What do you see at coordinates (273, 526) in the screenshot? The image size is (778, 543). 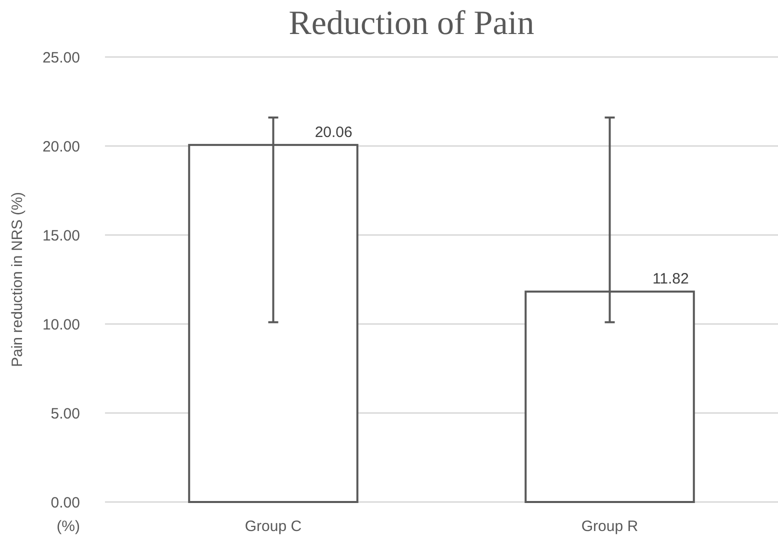 I see `x-tick-label: Group C` at bounding box center [273, 526].